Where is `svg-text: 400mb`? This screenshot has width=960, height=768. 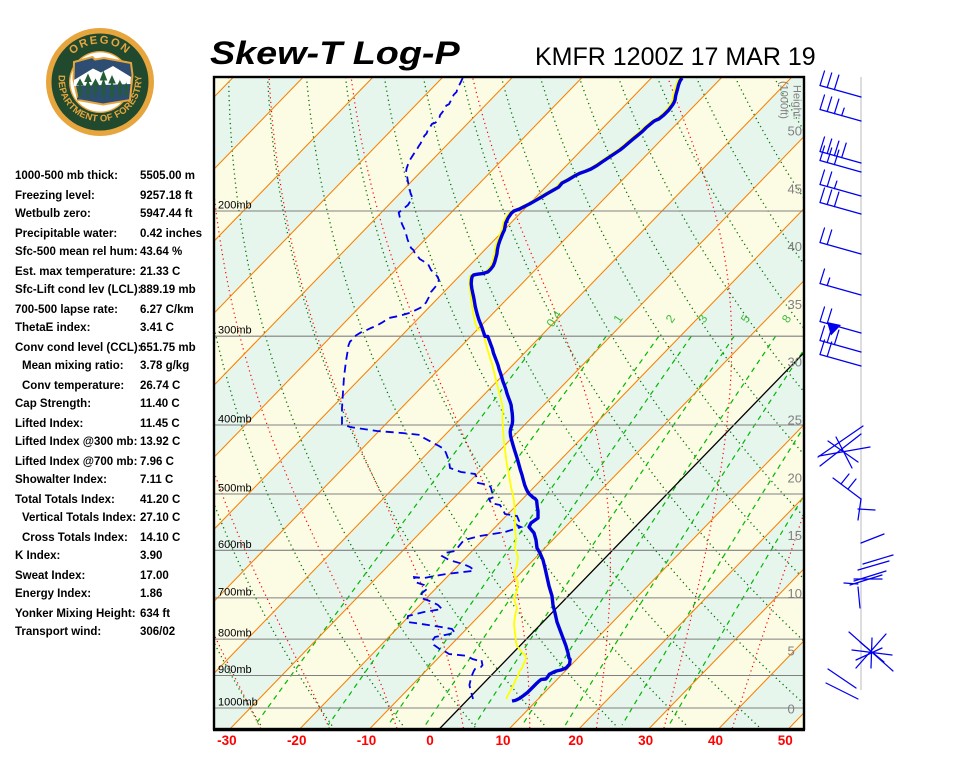
svg-text: 400mb is located at coordinates (235, 420).